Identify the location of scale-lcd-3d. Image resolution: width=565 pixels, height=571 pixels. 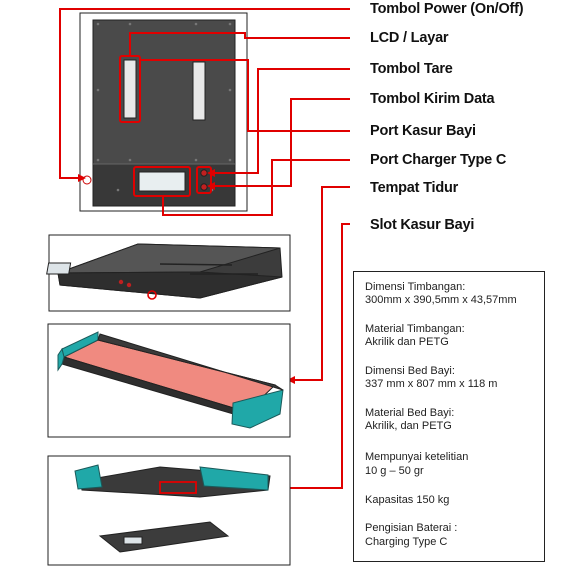
(59, 268).